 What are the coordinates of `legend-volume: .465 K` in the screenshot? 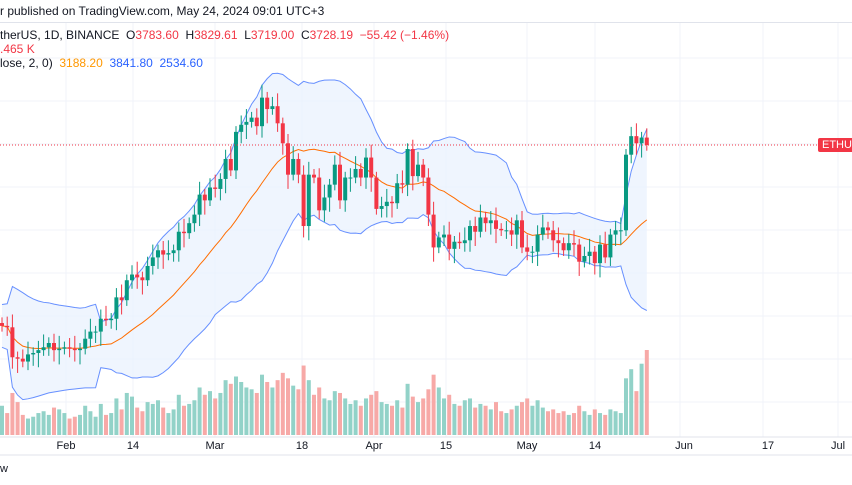 It's located at (17, 49).